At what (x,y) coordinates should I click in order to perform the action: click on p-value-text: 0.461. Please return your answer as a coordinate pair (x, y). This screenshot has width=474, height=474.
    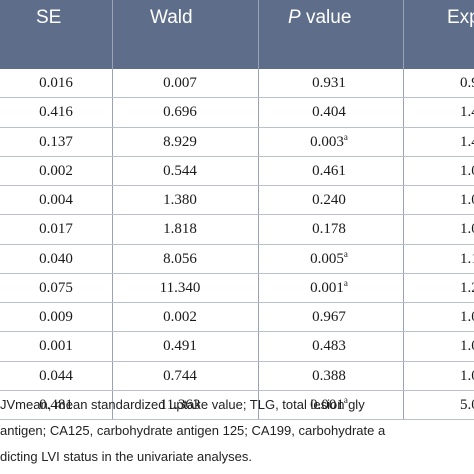
    Looking at the image, I should click on (329, 170).